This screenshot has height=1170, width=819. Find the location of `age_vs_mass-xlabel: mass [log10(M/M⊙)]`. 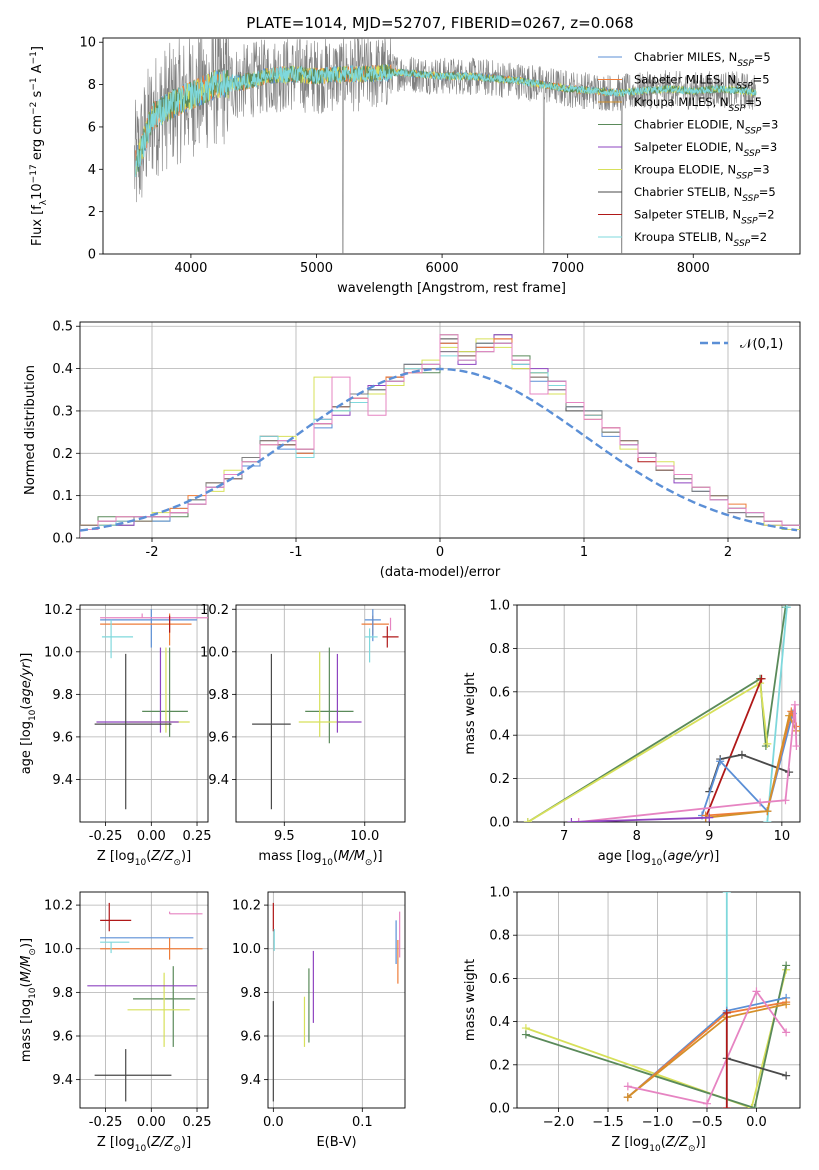

age_vs_mass-xlabel: mass [log10(M/M⊙)] is located at coordinates (320, 858).